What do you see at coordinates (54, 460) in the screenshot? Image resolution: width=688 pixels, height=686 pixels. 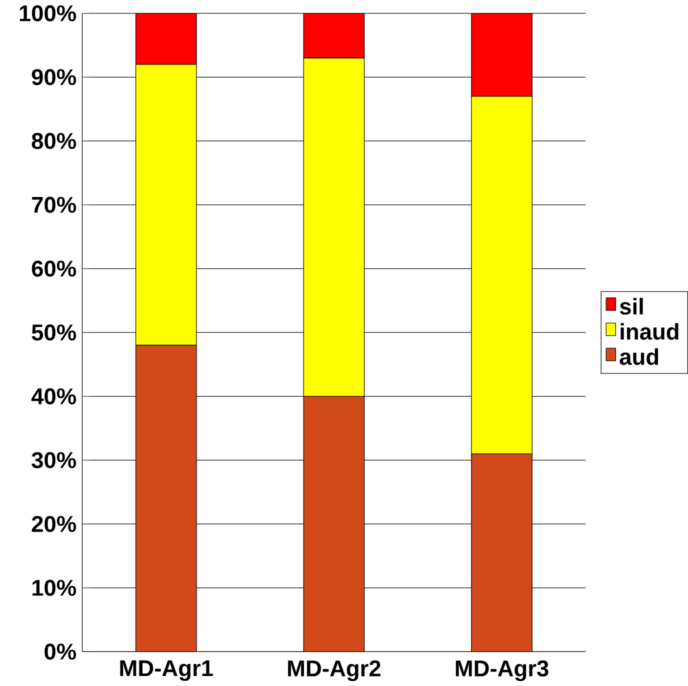 I see `y-tick-label: 30%` at bounding box center [54, 460].